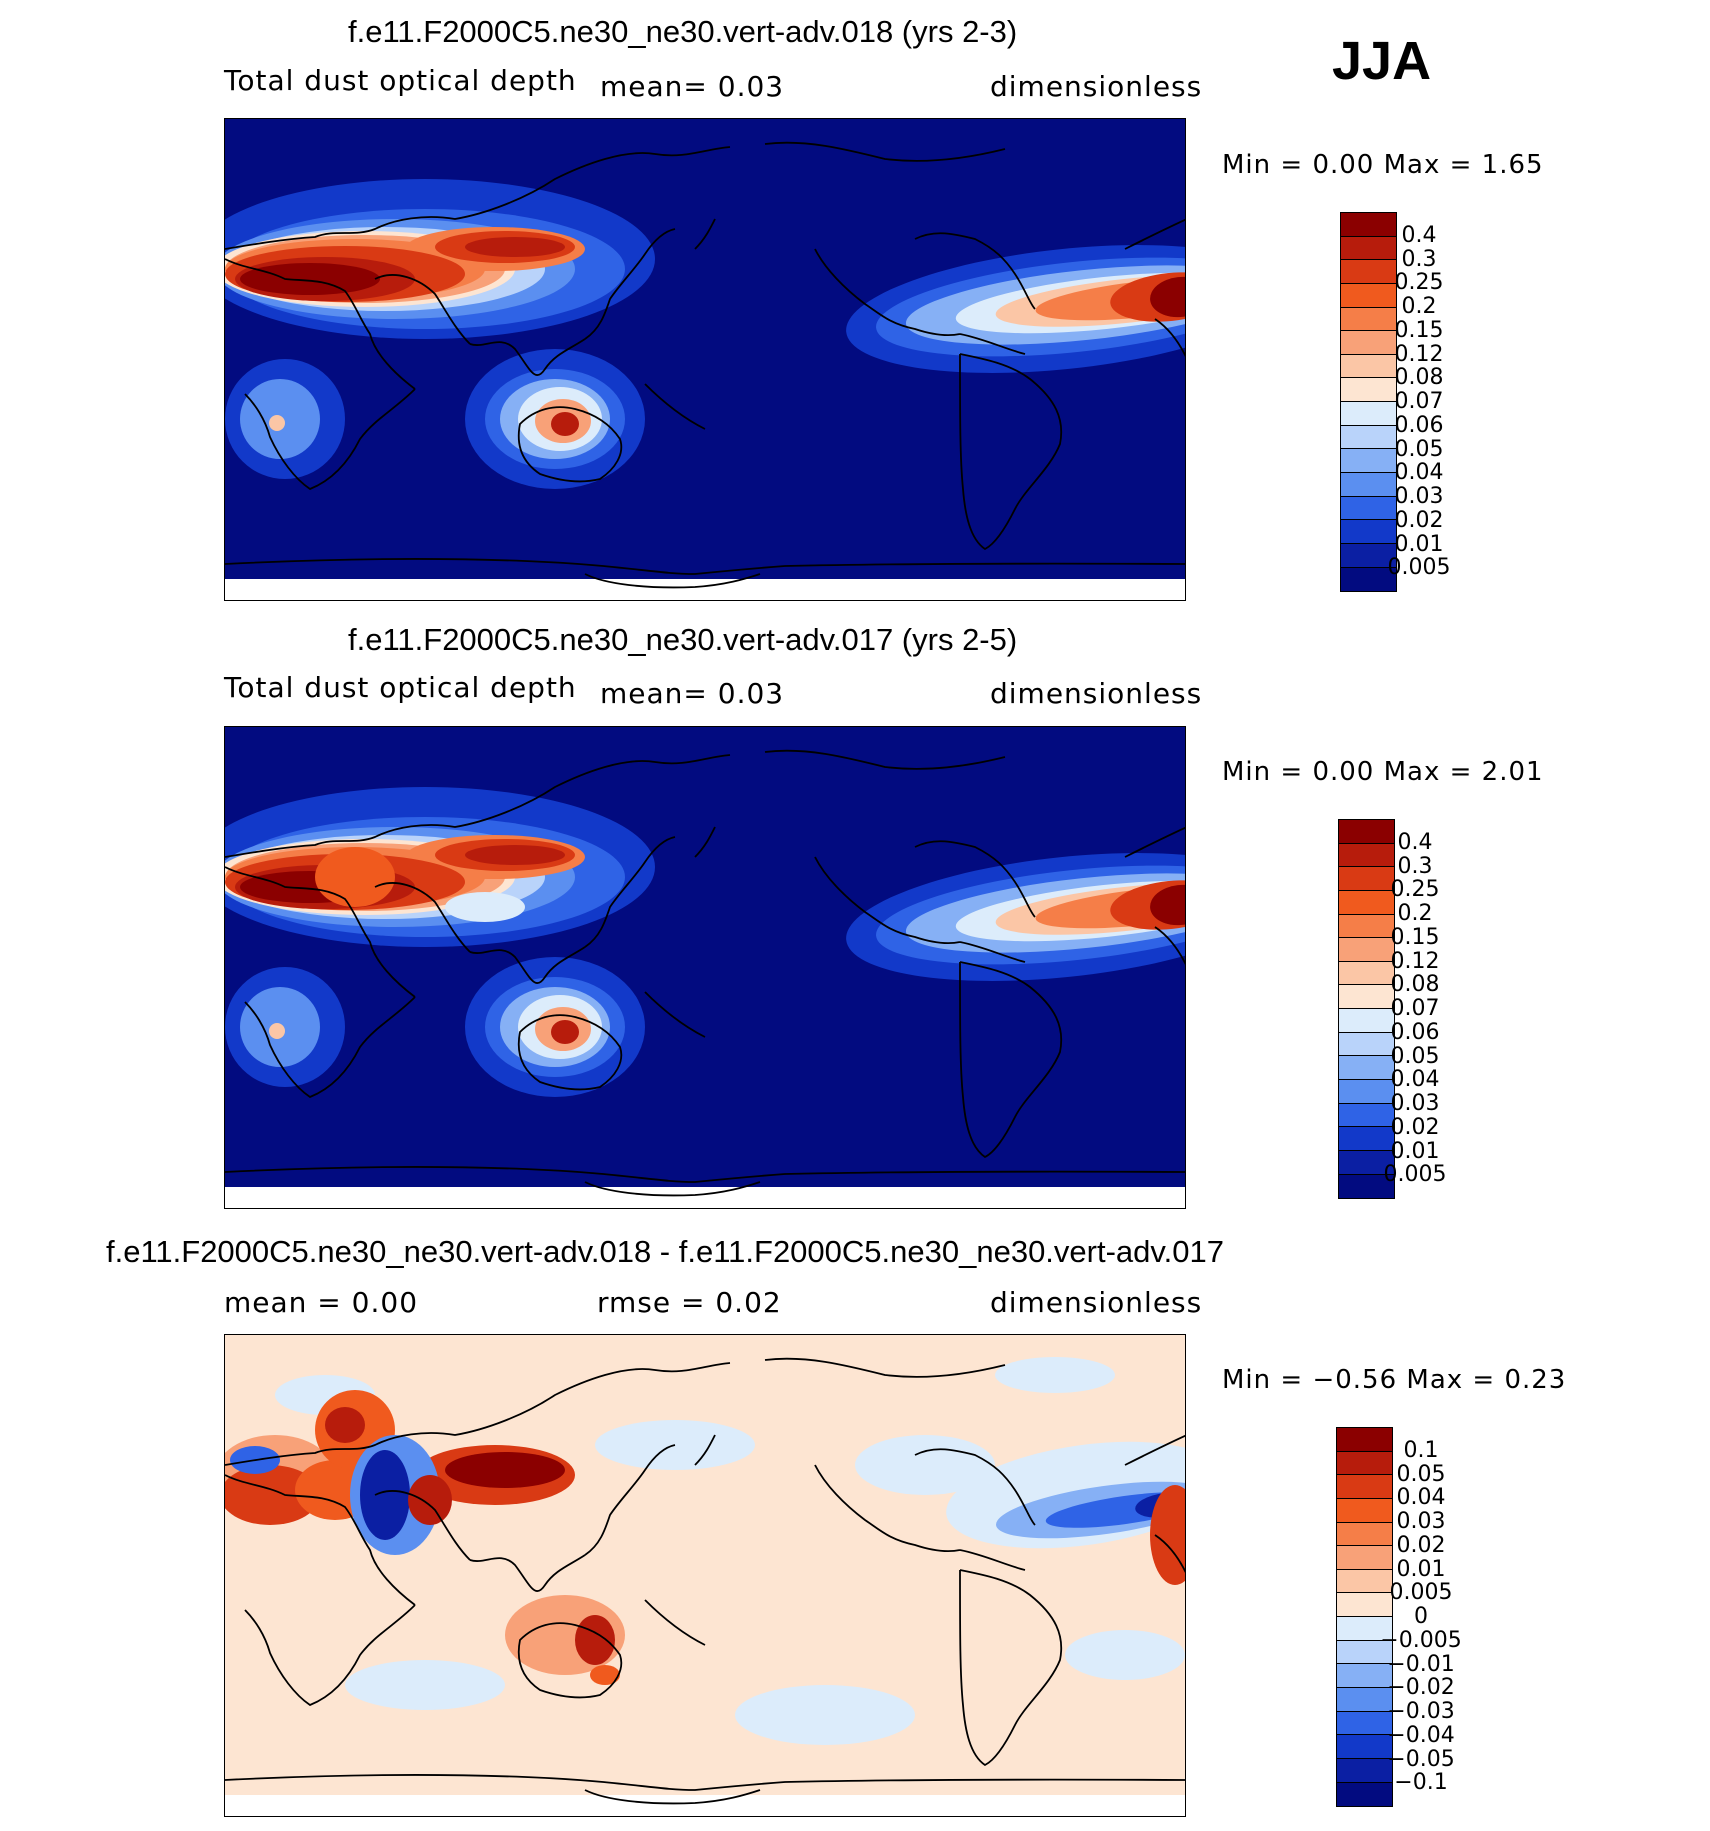 The width and height of the screenshot is (1710, 1831). What do you see at coordinates (1394, 1380) in the screenshot?
I see `panel-3-minmax: Min = −0.56 Max = 0.23` at bounding box center [1394, 1380].